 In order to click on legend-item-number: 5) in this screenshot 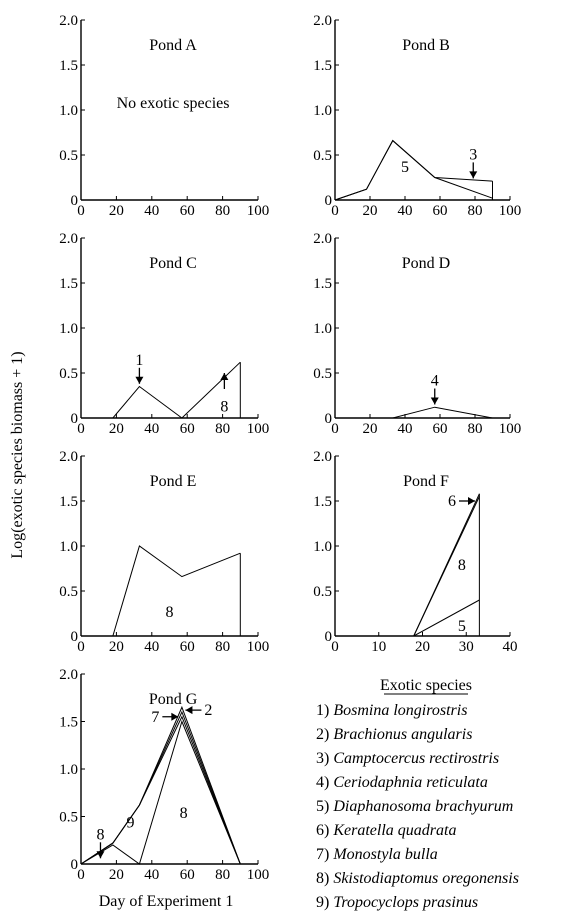, I will do `click(324, 806)`.